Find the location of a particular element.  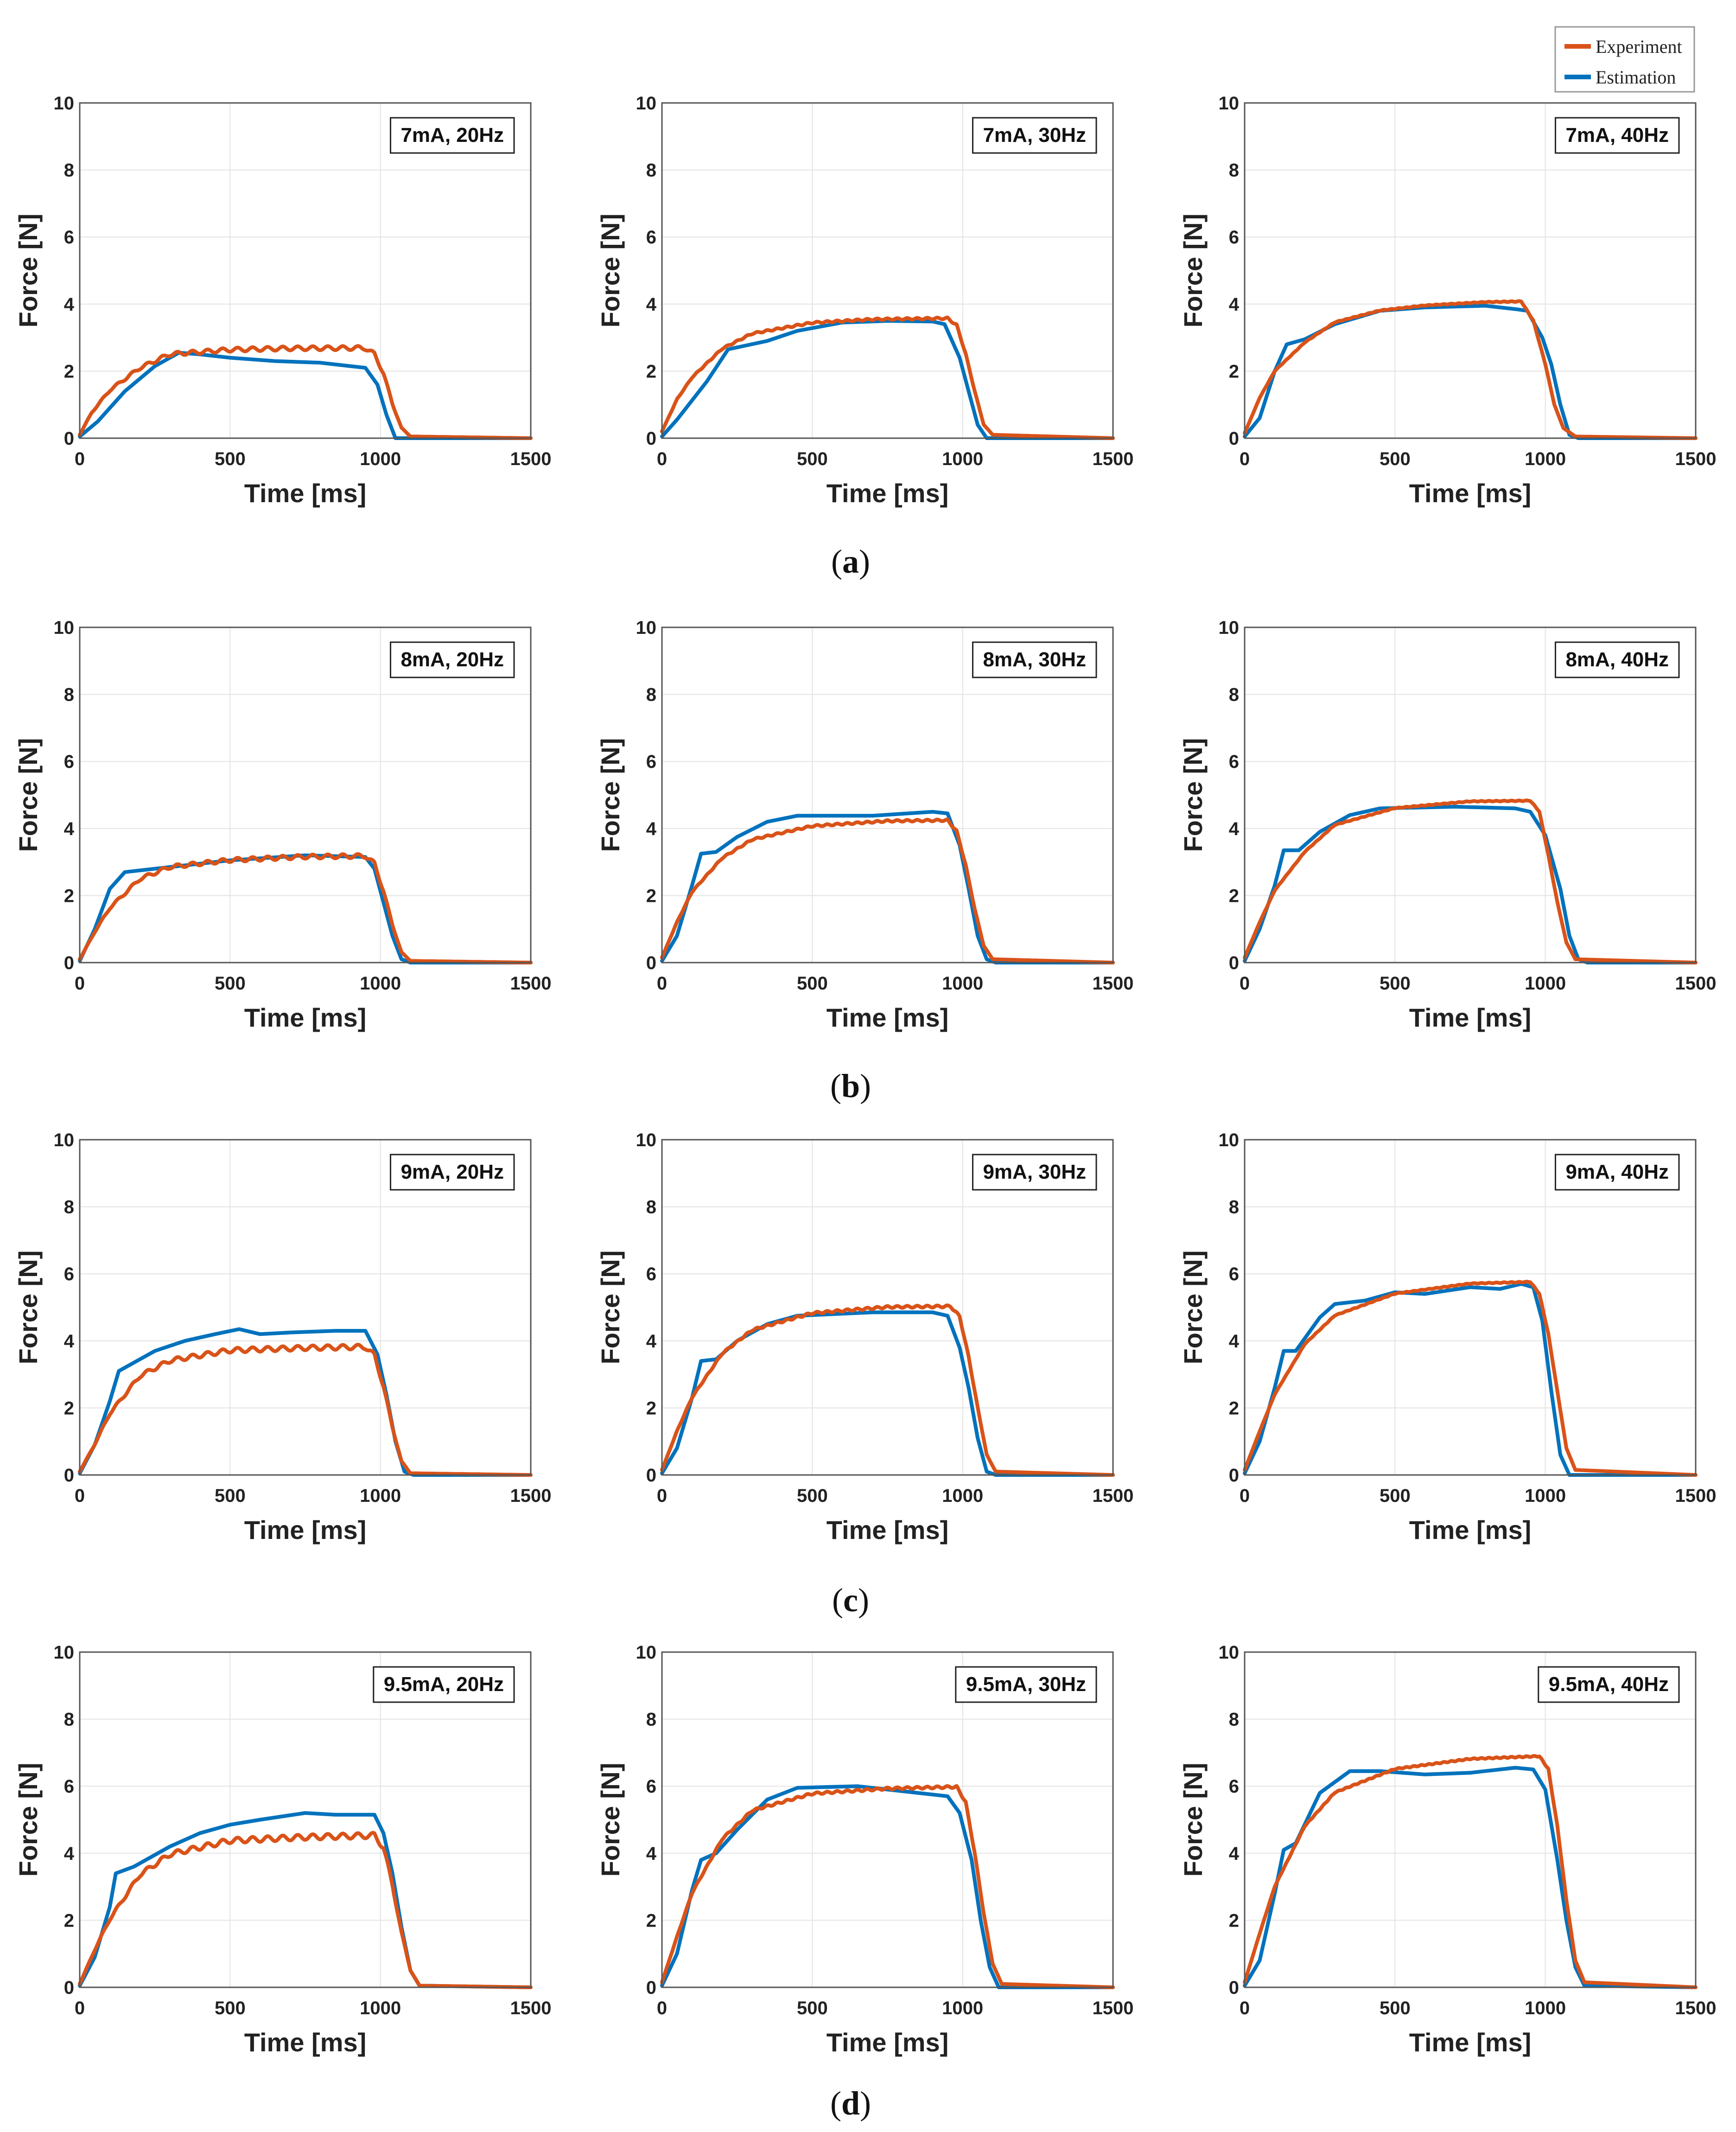

legend-box is located at coordinates (1624, 60).